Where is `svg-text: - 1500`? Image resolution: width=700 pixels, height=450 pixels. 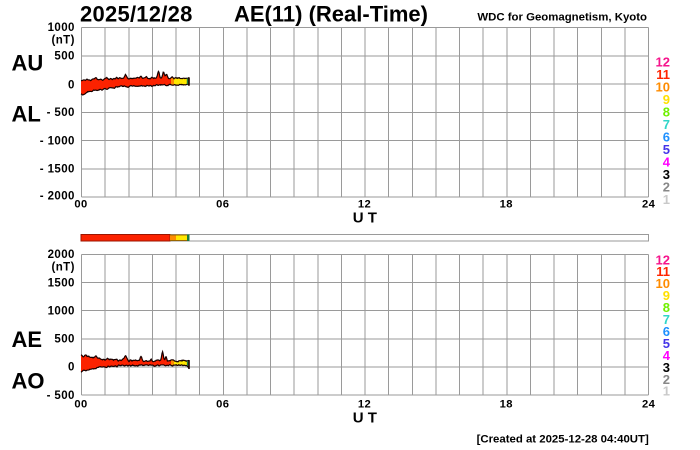 svg-text: - 1500 is located at coordinates (57, 170).